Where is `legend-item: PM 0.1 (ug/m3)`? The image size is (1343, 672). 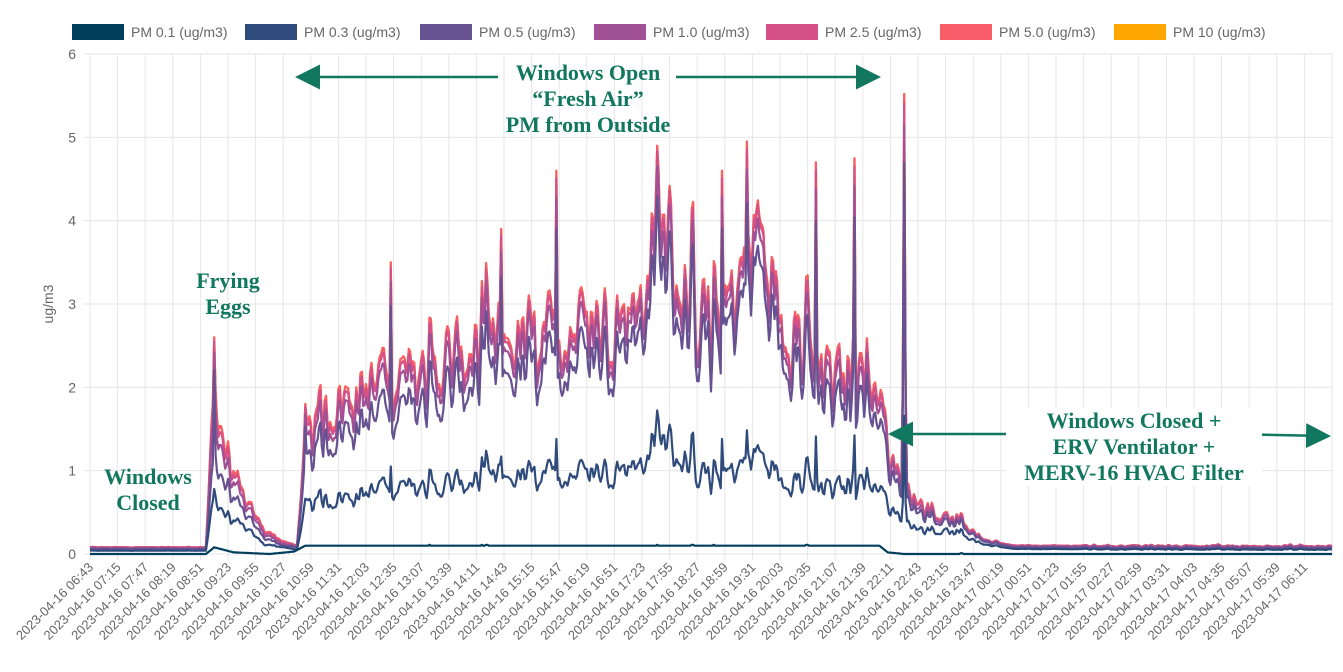 legend-item: PM 0.1 (ug/m3) is located at coordinates (149, 32).